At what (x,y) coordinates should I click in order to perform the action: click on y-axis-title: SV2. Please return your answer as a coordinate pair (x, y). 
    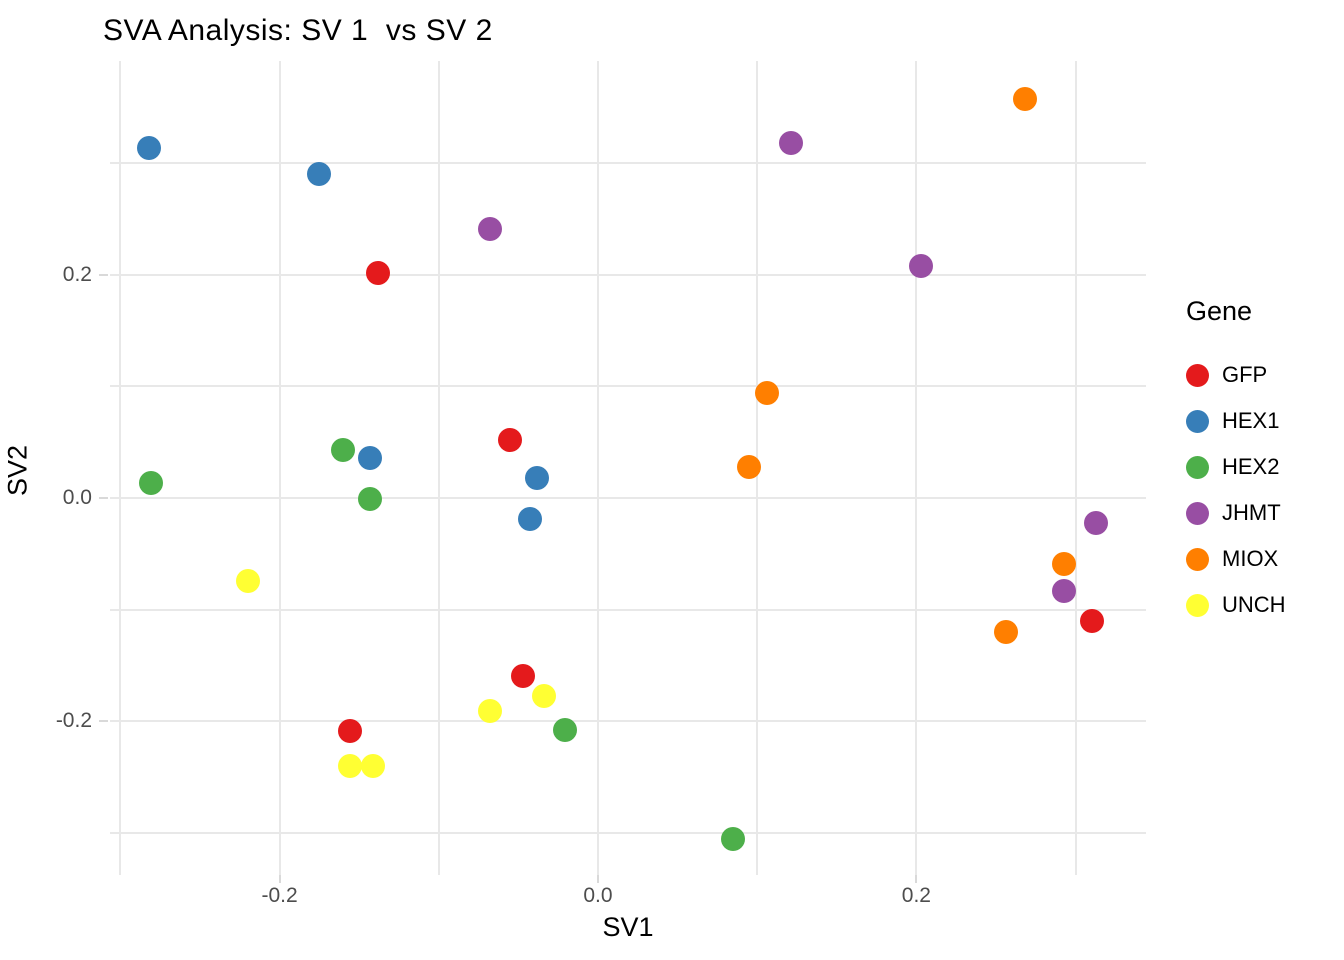
    Looking at the image, I should click on (17, 470).